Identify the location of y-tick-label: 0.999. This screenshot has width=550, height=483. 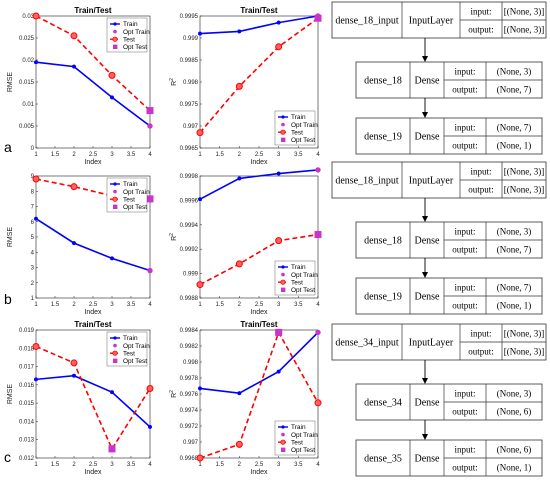
(191, 39).